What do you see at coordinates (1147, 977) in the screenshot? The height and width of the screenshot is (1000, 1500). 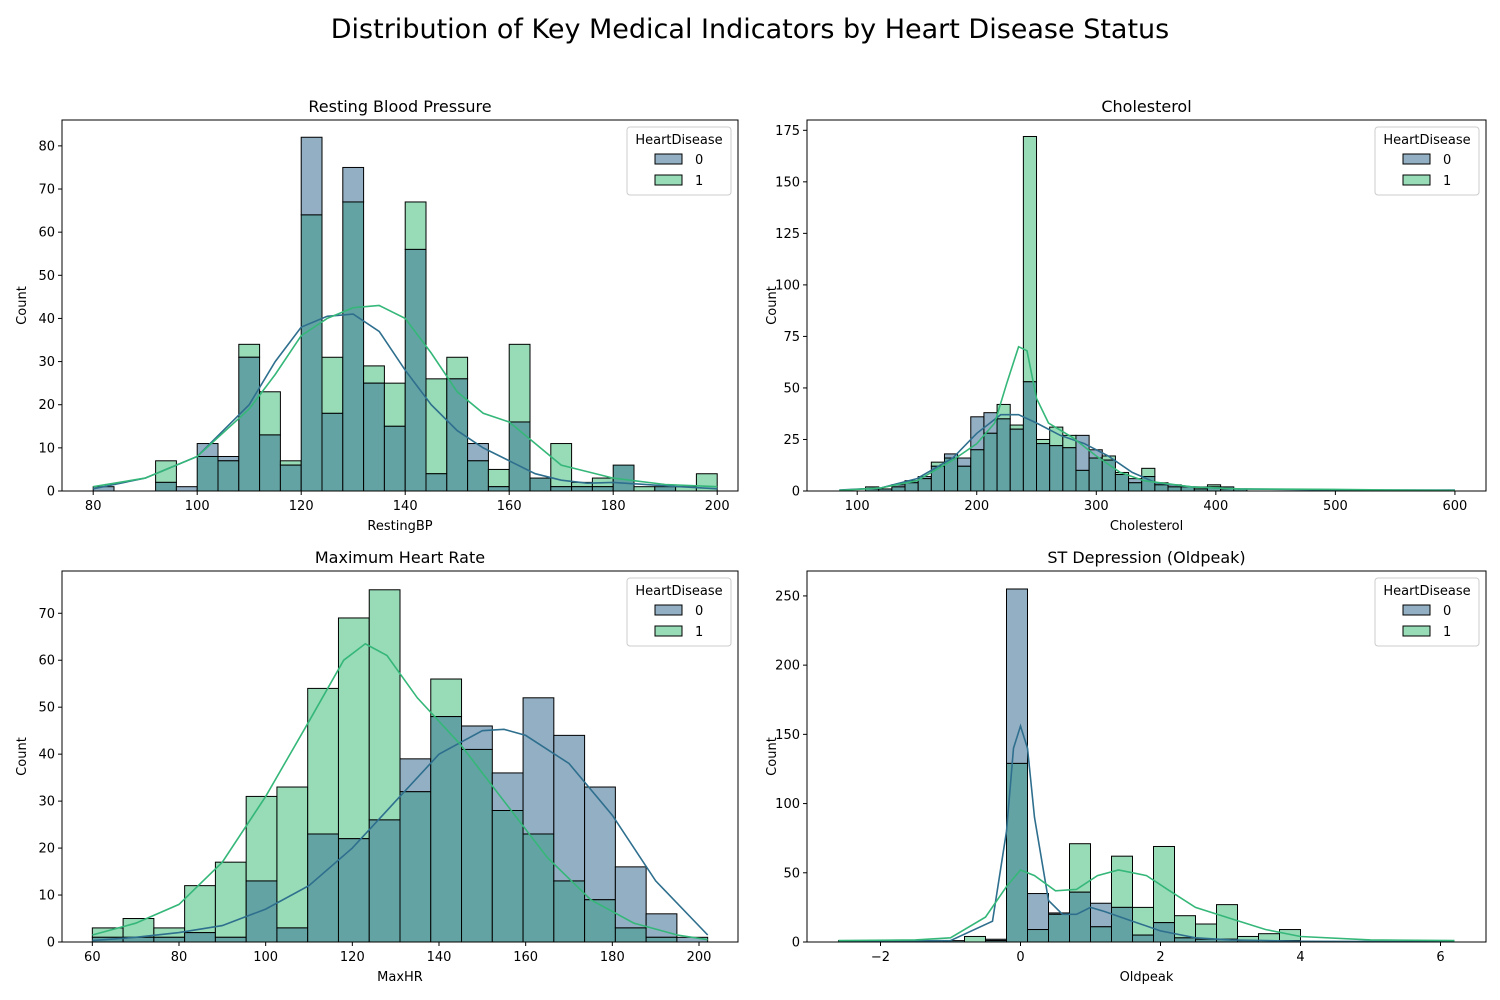 I see `x-axis-label: Oldpeak` at bounding box center [1147, 977].